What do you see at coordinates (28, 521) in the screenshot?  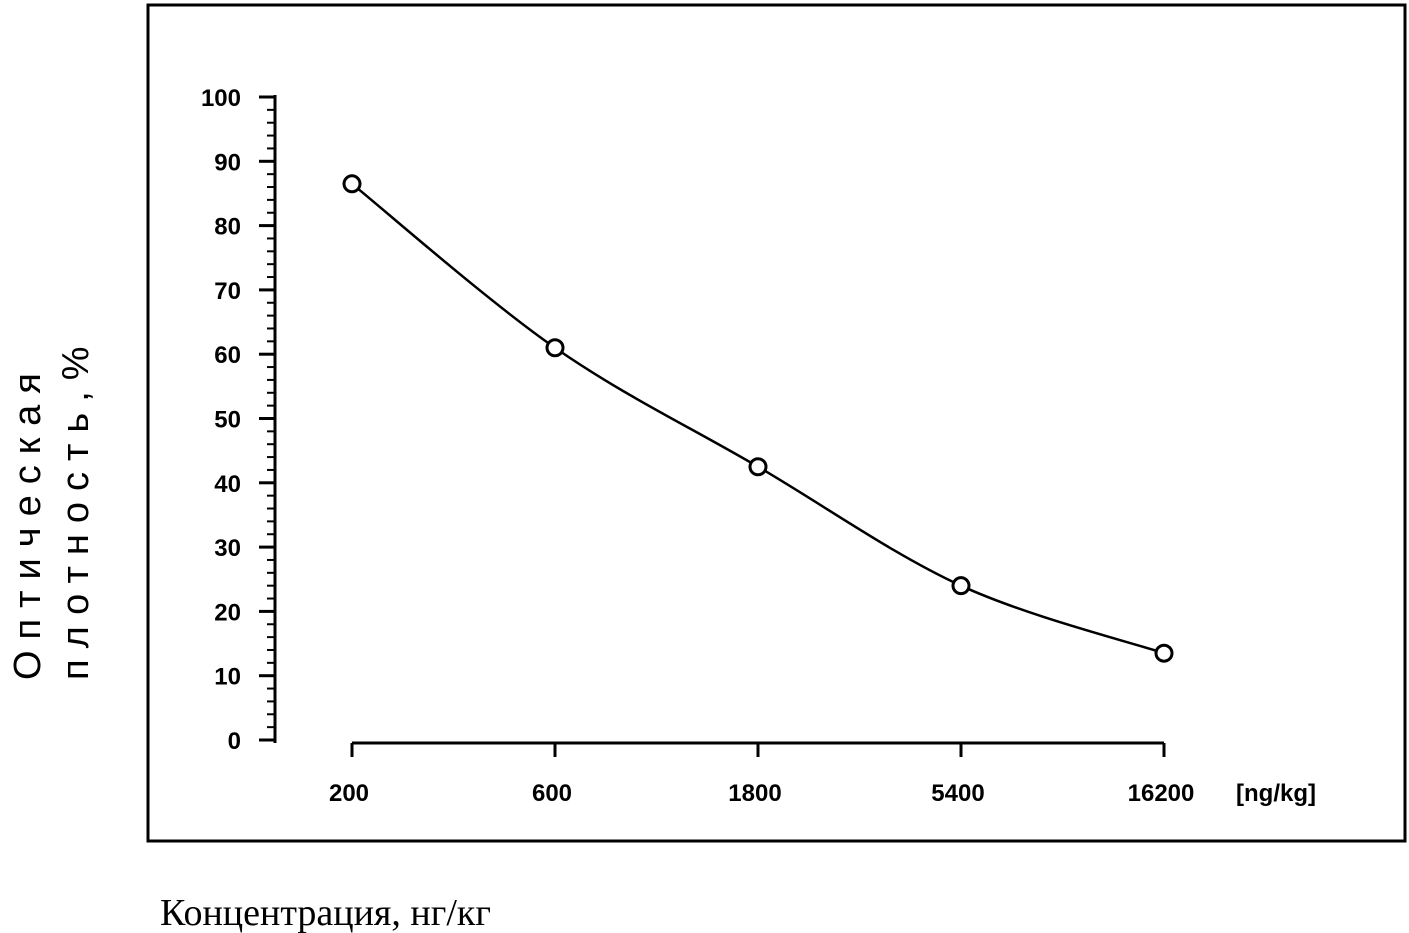 I see `y-axis-label-line1: Оптическая` at bounding box center [28, 521].